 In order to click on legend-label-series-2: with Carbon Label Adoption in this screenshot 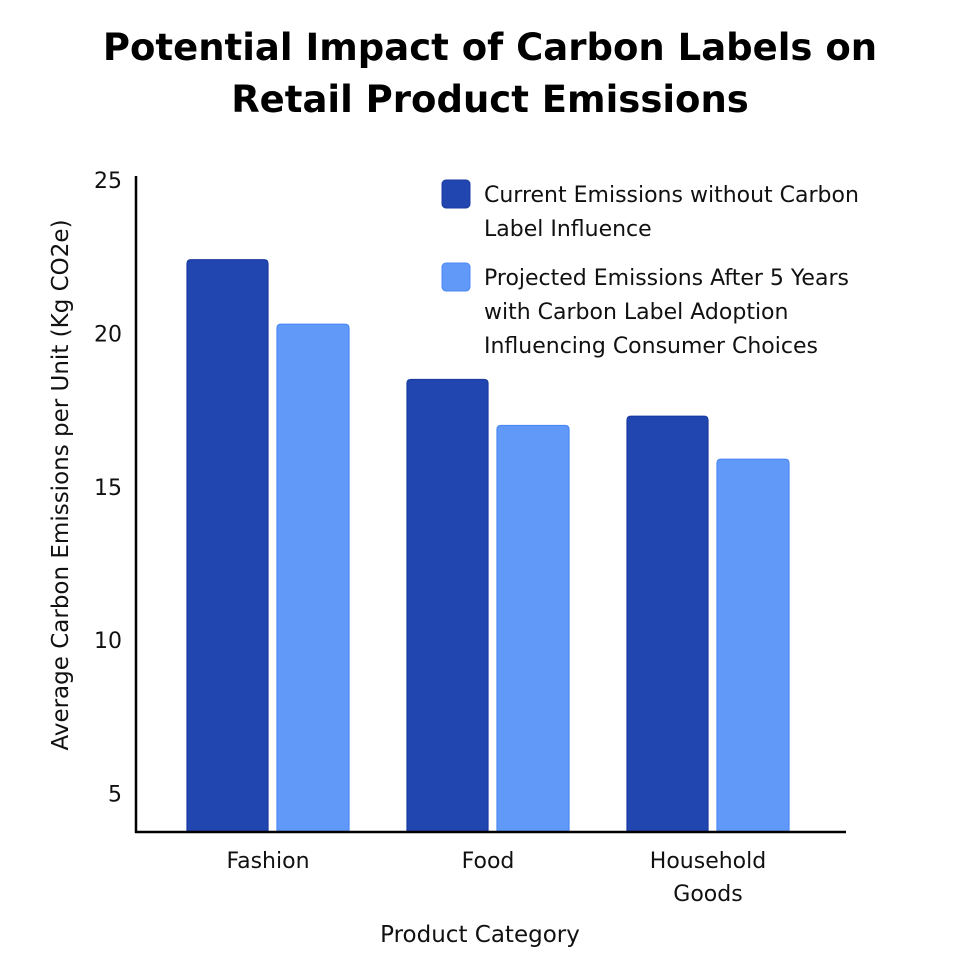, I will do `click(636, 312)`.